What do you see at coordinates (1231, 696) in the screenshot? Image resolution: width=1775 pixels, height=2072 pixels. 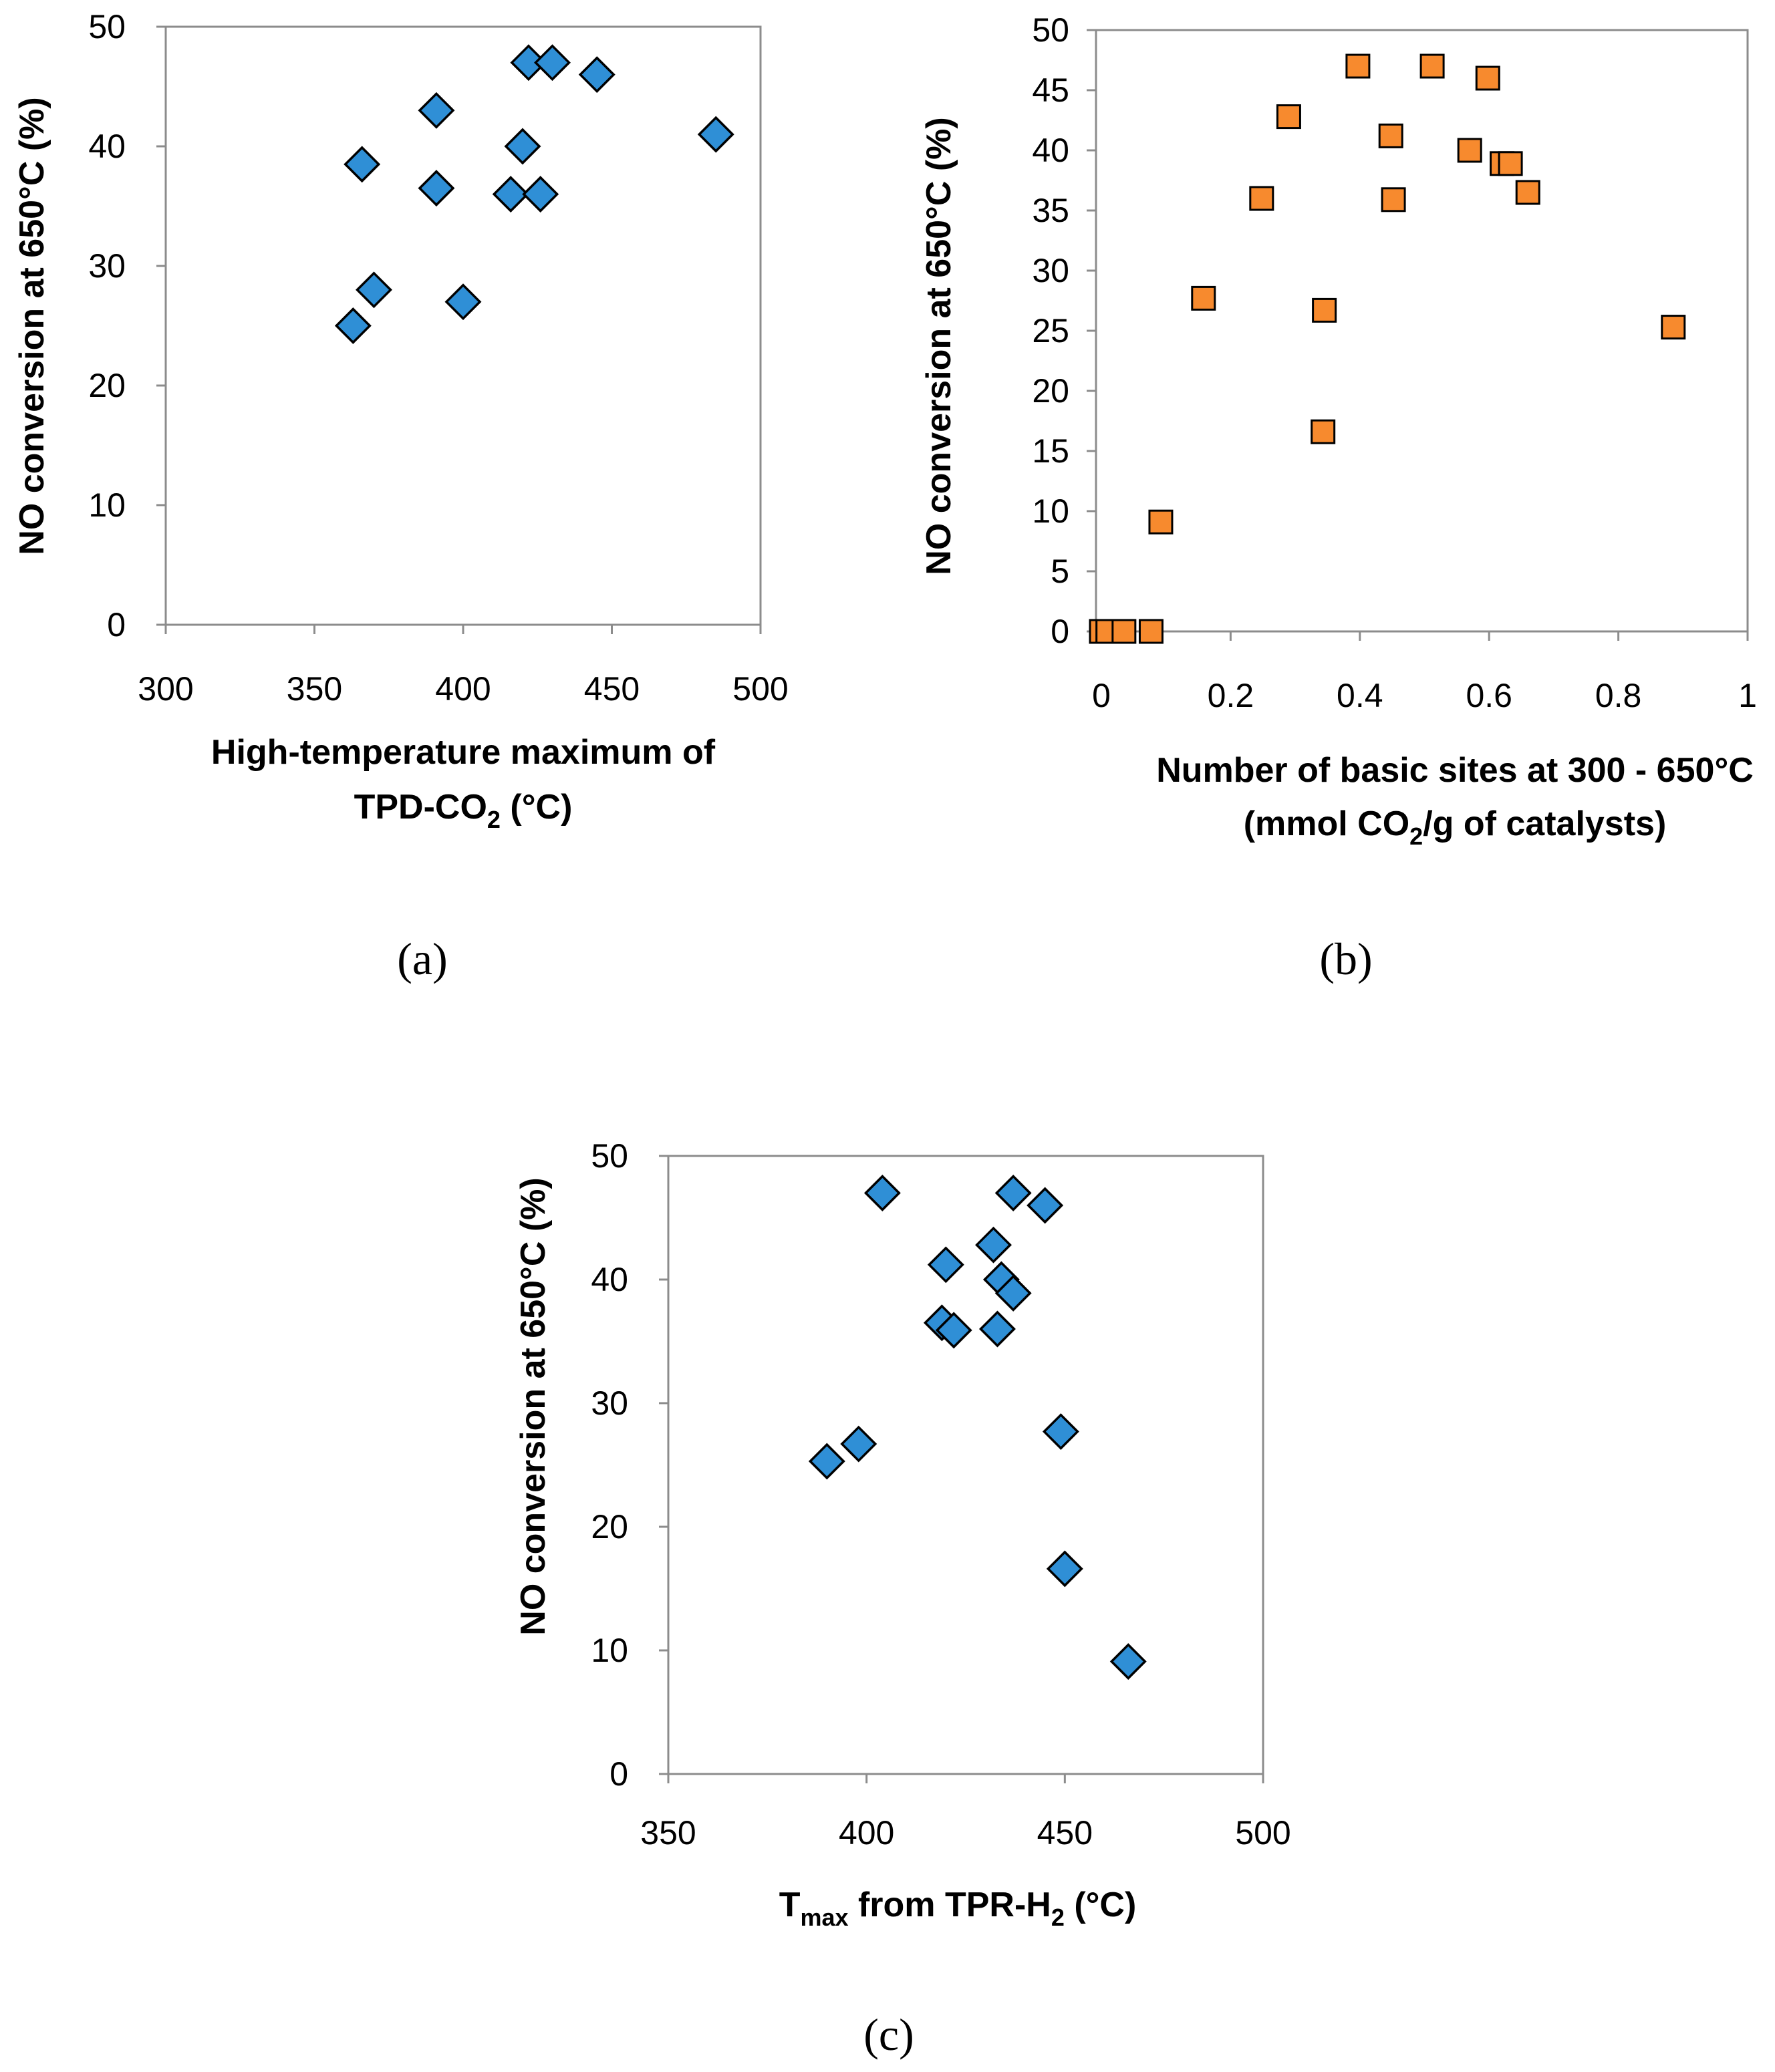 I see `panel-b-x-tick-label: 0.2` at bounding box center [1231, 696].